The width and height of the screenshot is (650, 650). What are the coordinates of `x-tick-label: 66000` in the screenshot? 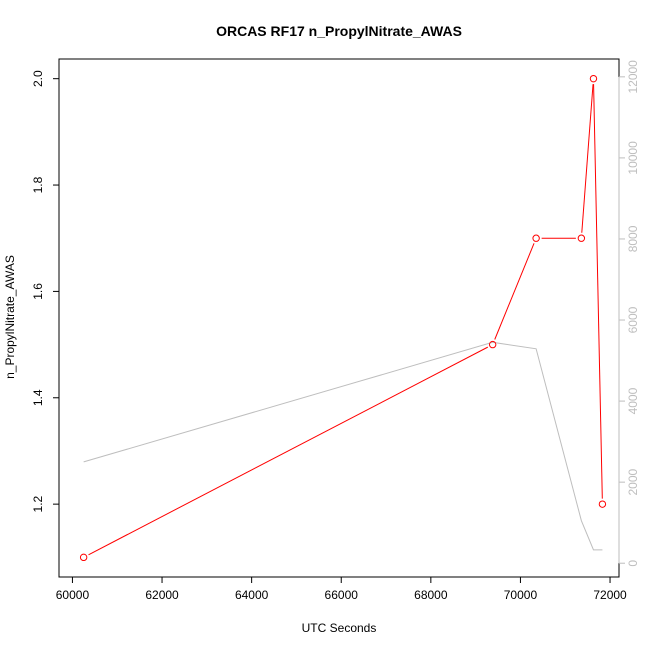 It's located at (342, 595).